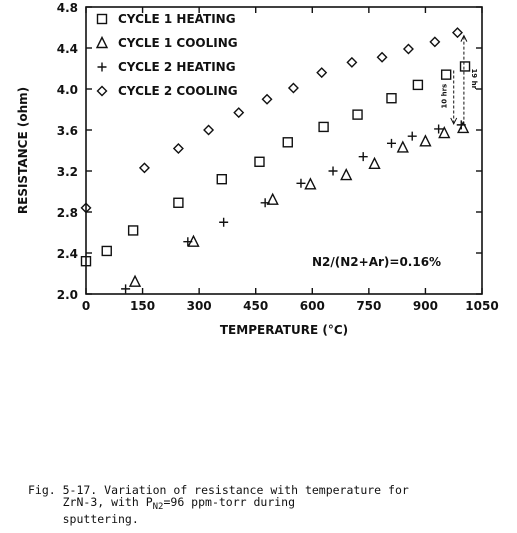 The image size is (517, 533). I want to click on x-tick-label: 900, so click(425, 306).